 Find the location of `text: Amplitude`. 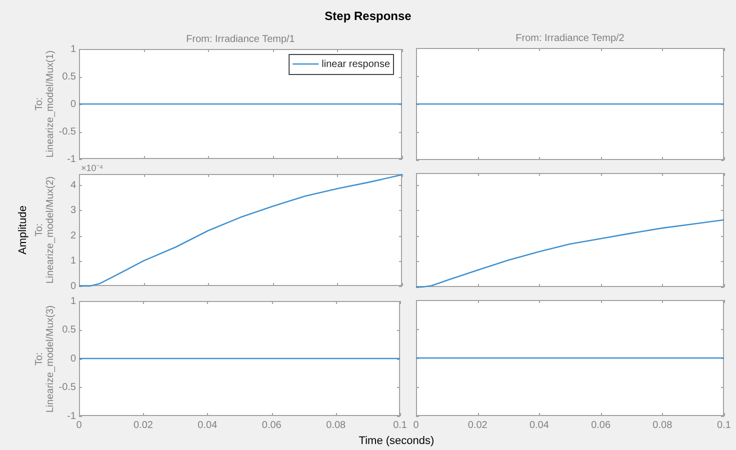

text: Amplitude is located at coordinates (23, 230).